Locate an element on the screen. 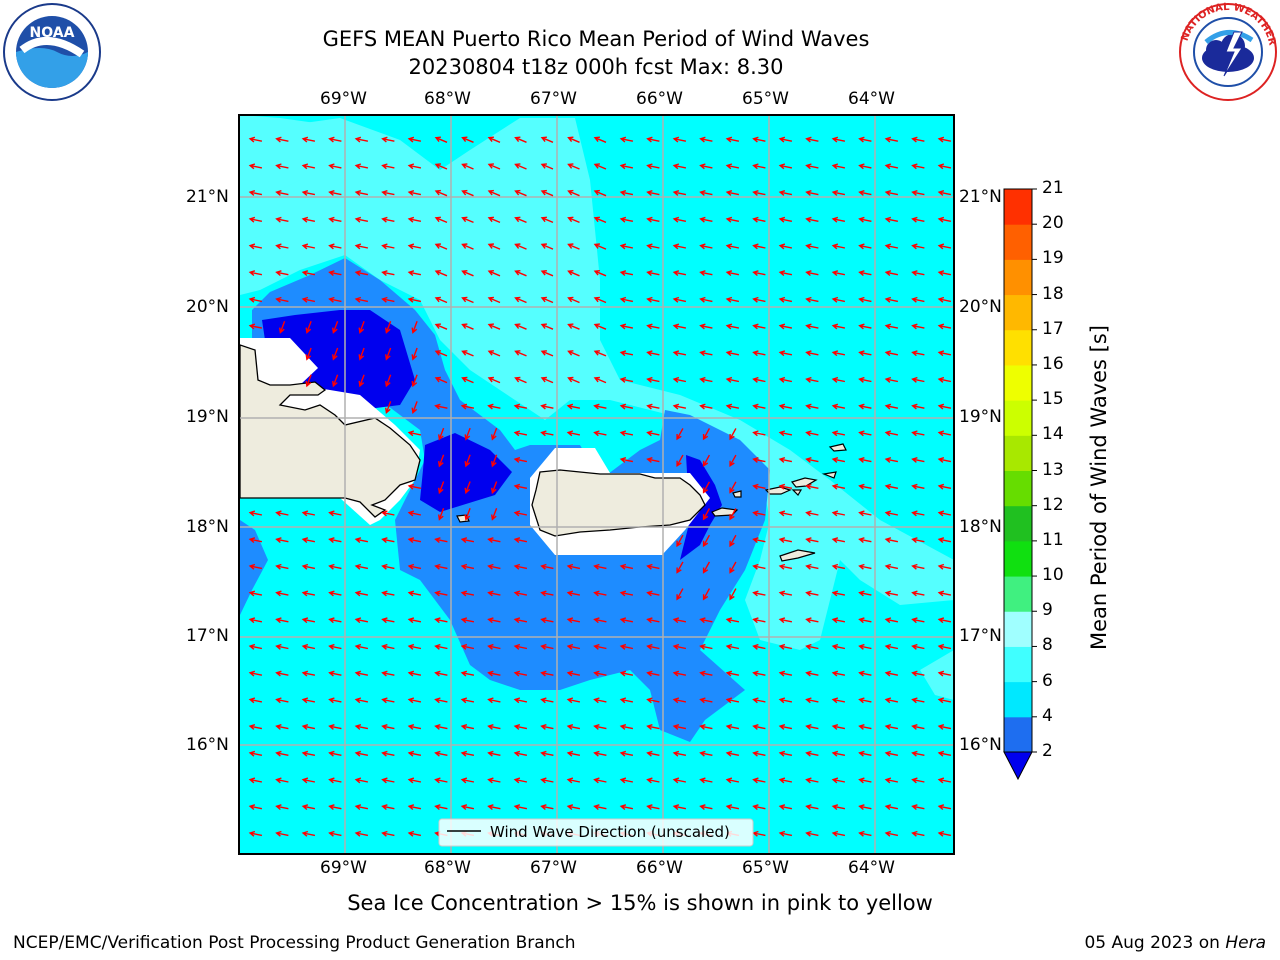  colorbar is located at coordinates (1020, 484).